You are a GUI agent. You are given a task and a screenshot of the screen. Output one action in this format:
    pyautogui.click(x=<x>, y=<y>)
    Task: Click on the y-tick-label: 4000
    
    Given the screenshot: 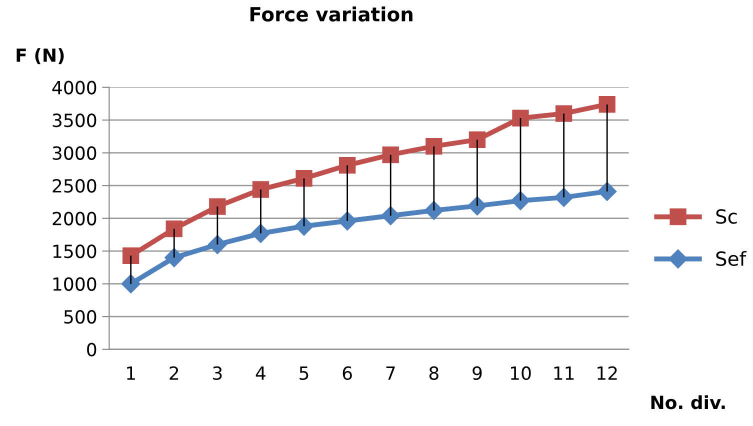 What is the action you would take?
    pyautogui.click(x=74, y=87)
    